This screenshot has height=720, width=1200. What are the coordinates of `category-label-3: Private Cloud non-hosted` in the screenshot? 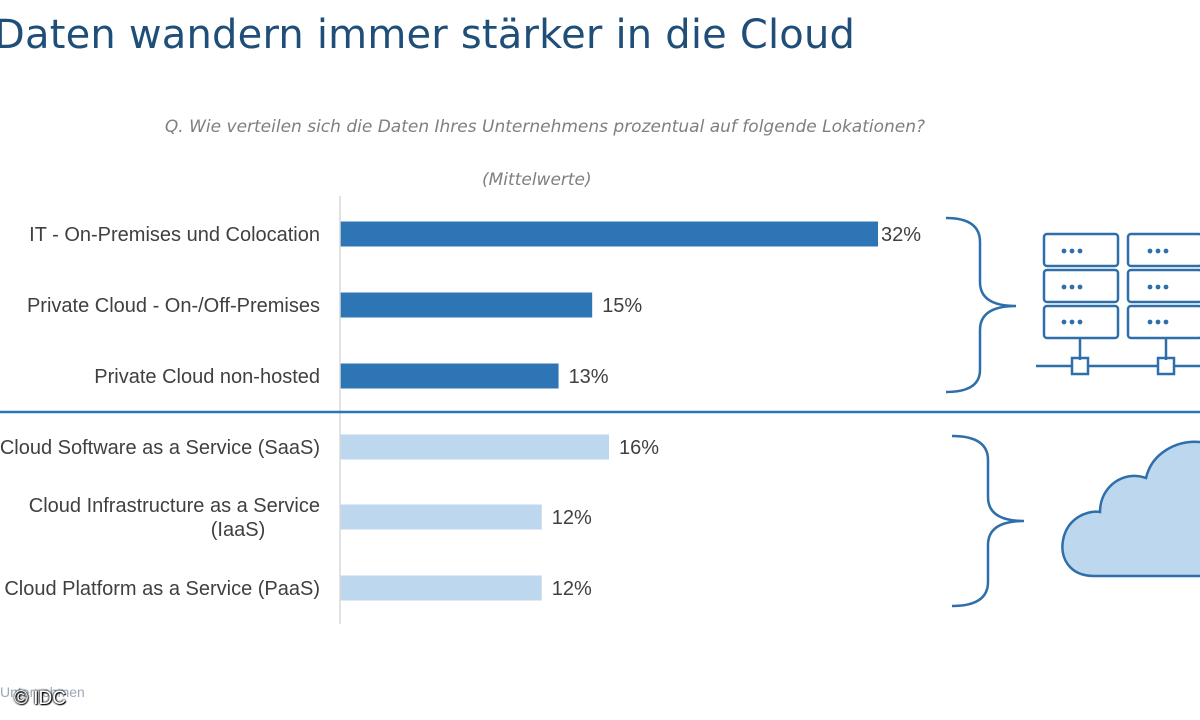 It's located at (207, 377).